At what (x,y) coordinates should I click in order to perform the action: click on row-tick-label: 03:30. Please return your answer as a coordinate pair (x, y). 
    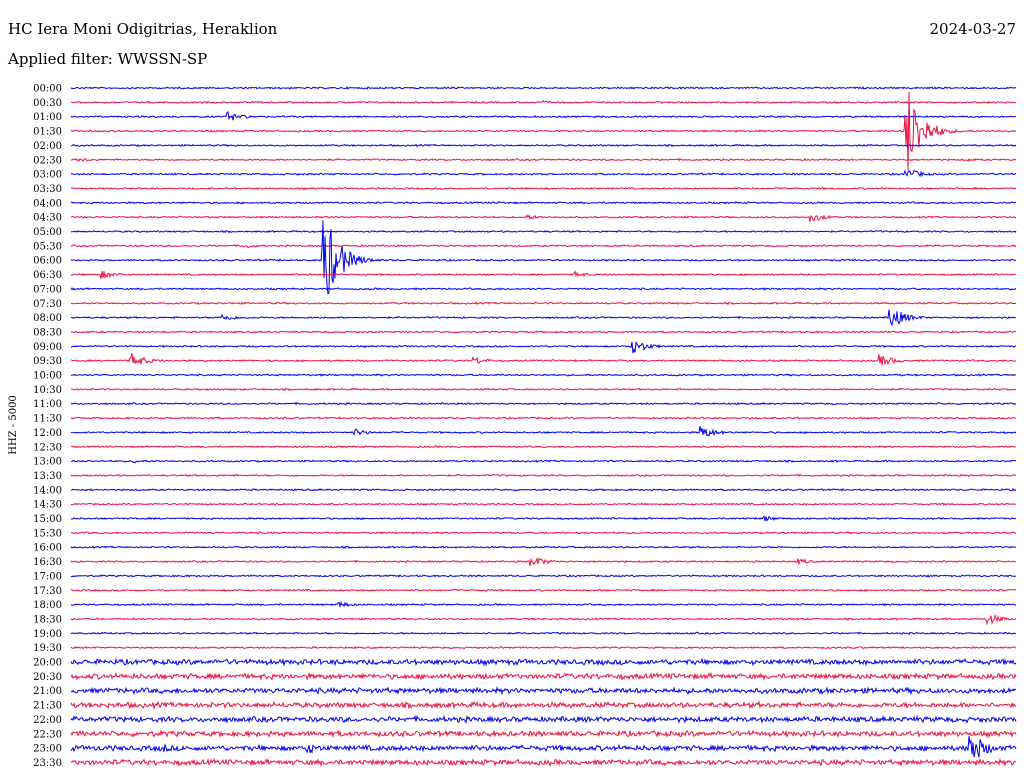
    Looking at the image, I should click on (47, 189).